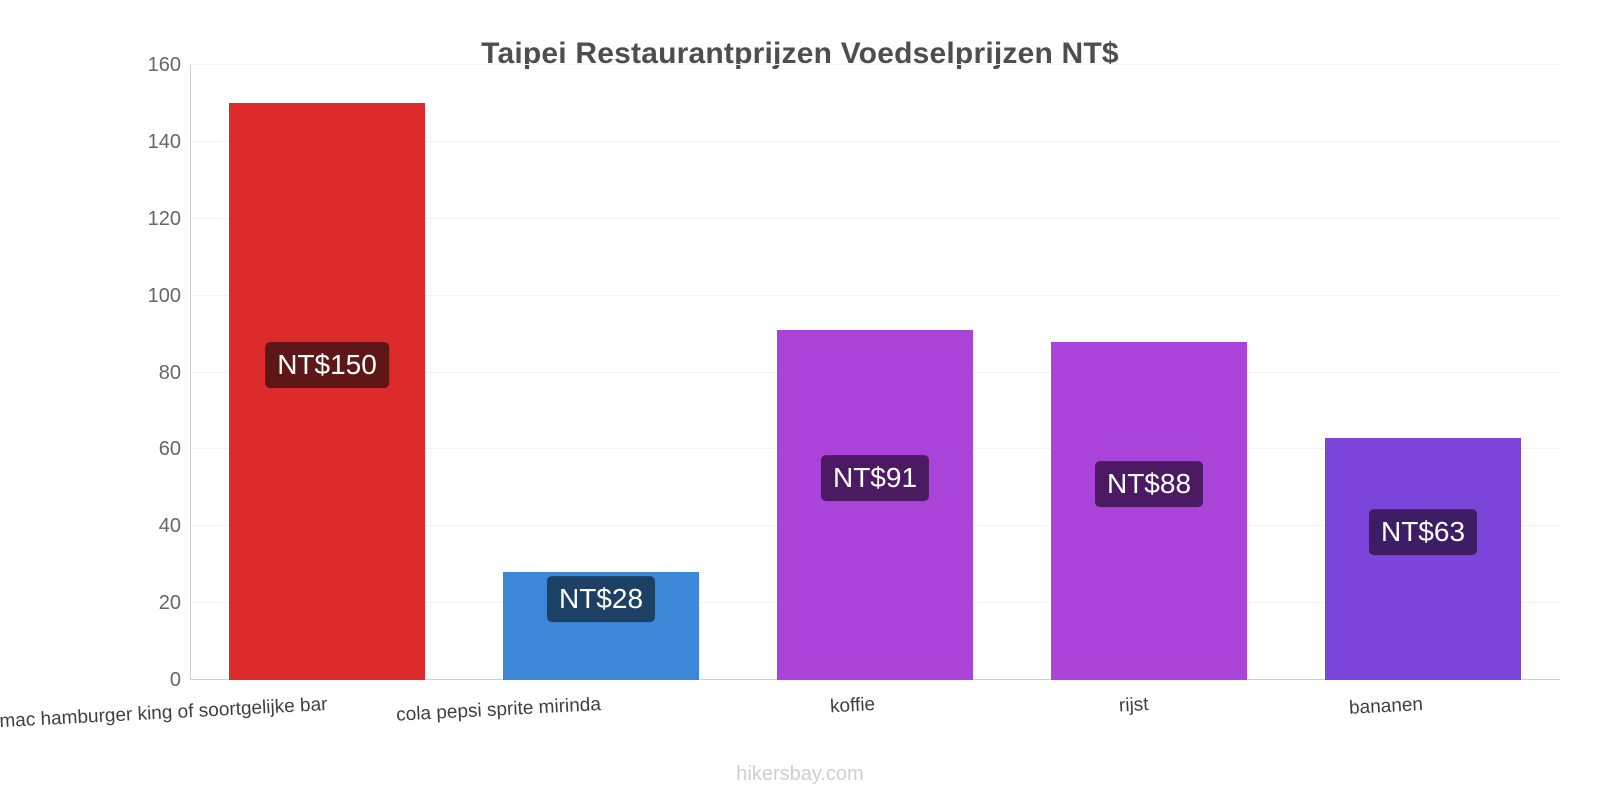  What do you see at coordinates (164, 65) in the screenshot?
I see `y-axis-tick-label: 160` at bounding box center [164, 65].